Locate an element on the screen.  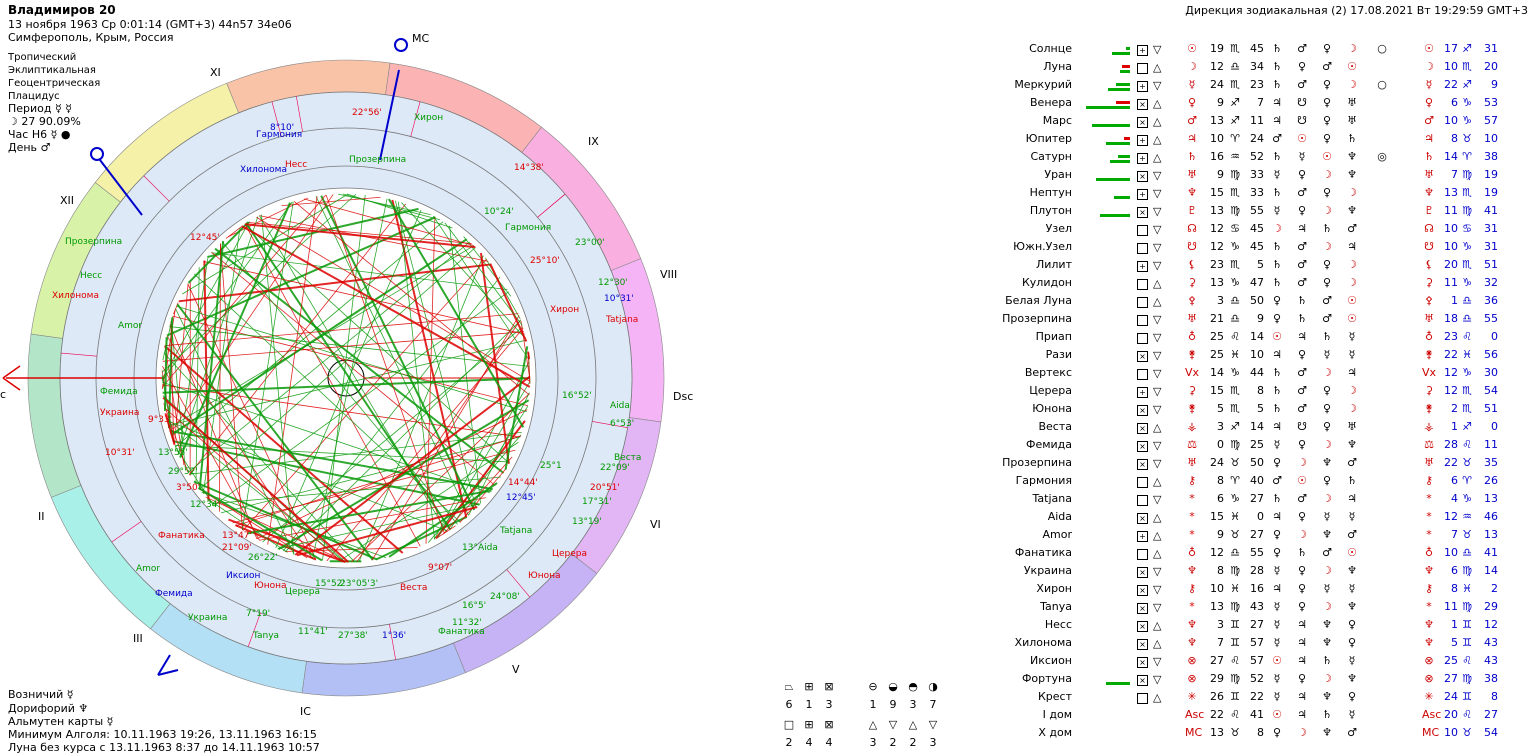
planet-row: Кулидон △ ⚳ 13 ♑ 47 ♄ ♂ ♀ ☽ ⚳ 11 ♑ 32 is located at coordinates (1260, 285).